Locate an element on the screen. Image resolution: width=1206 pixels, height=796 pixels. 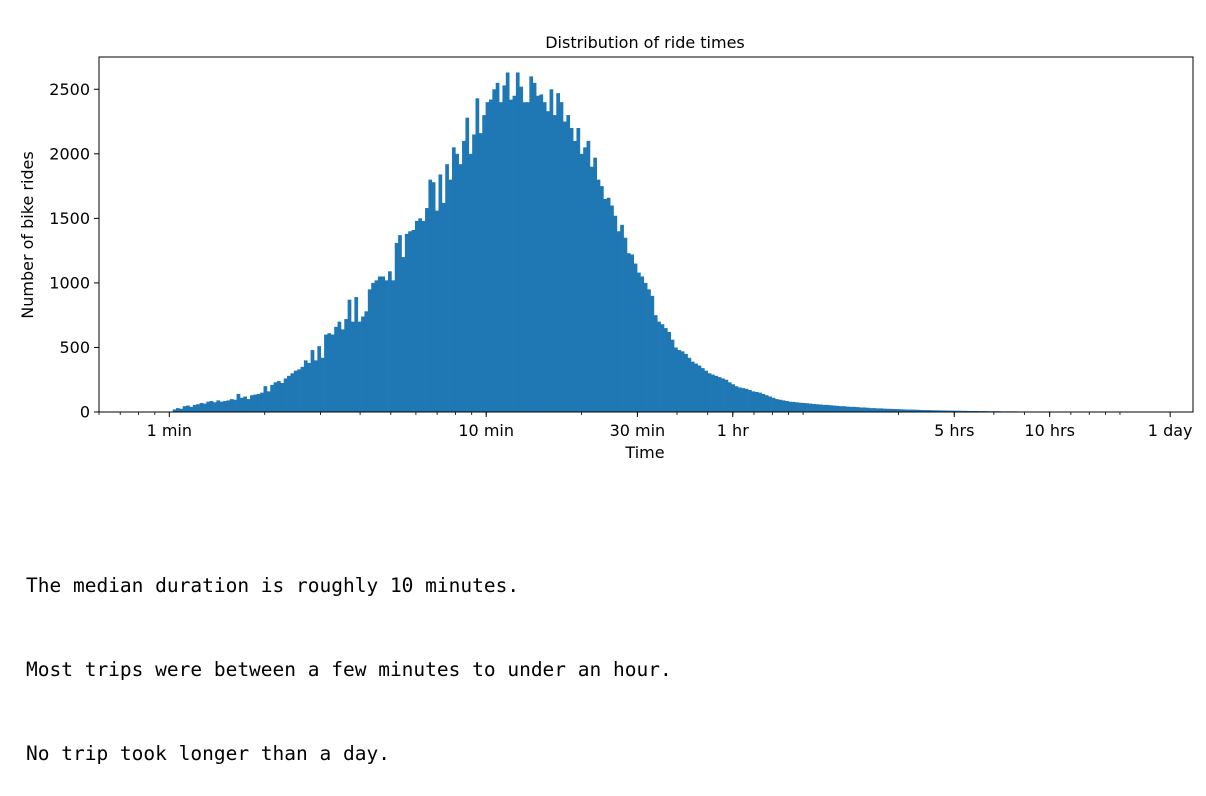
x-tick-label: 10 min is located at coordinates (486, 430).